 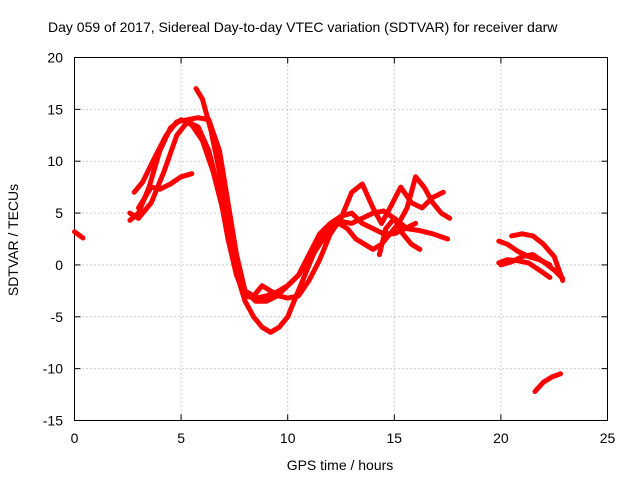 What do you see at coordinates (165, 191) in the screenshot?
I see `series-line-s5` at bounding box center [165, 191].